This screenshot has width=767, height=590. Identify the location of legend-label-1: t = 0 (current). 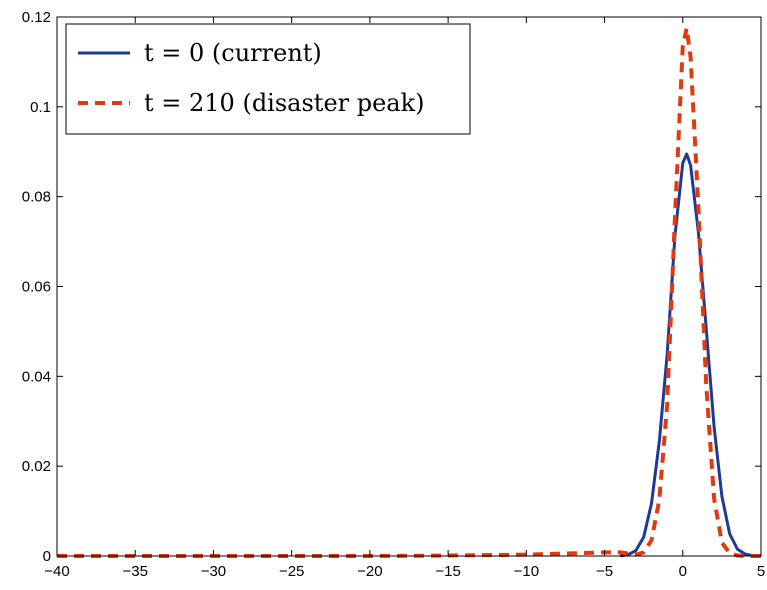
(233, 53).